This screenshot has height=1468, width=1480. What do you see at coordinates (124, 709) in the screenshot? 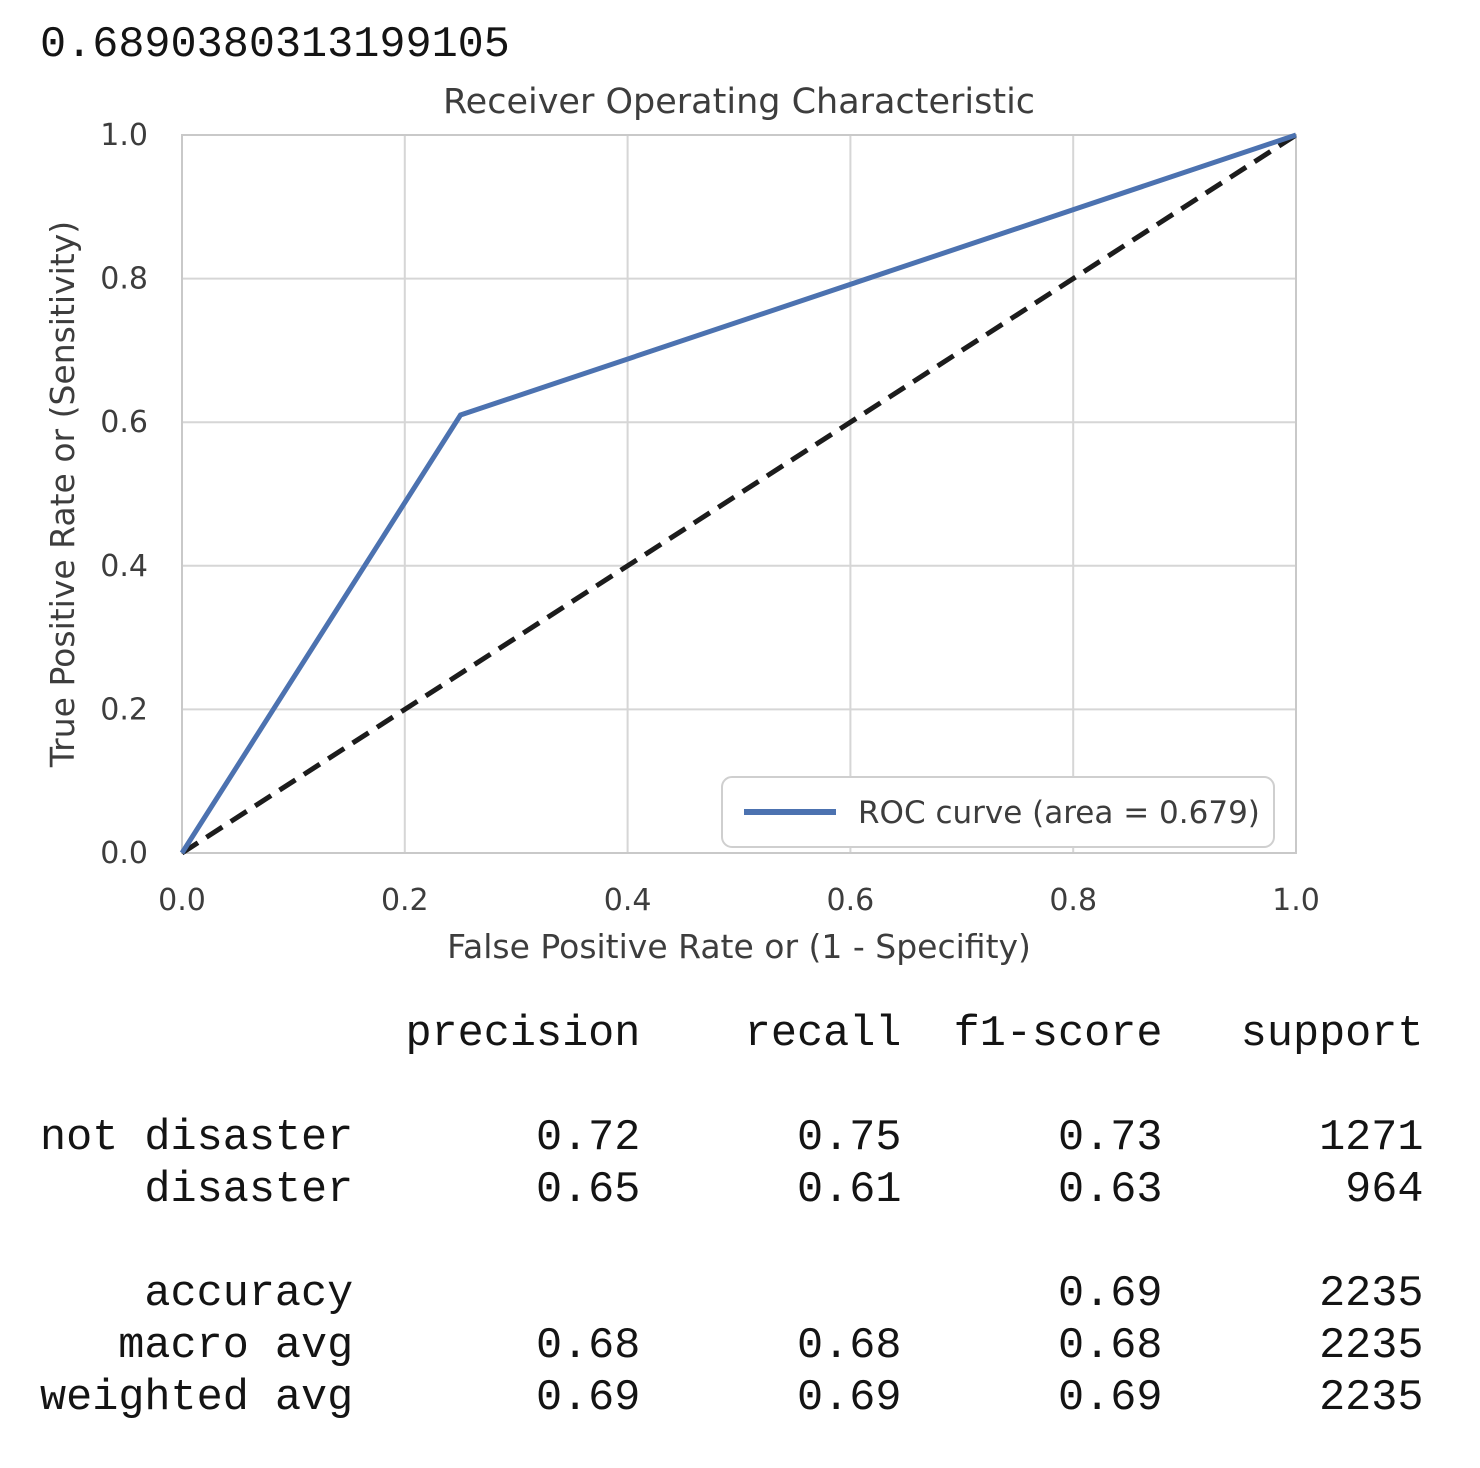
I see `y-tick-label: 0.2` at bounding box center [124, 709].